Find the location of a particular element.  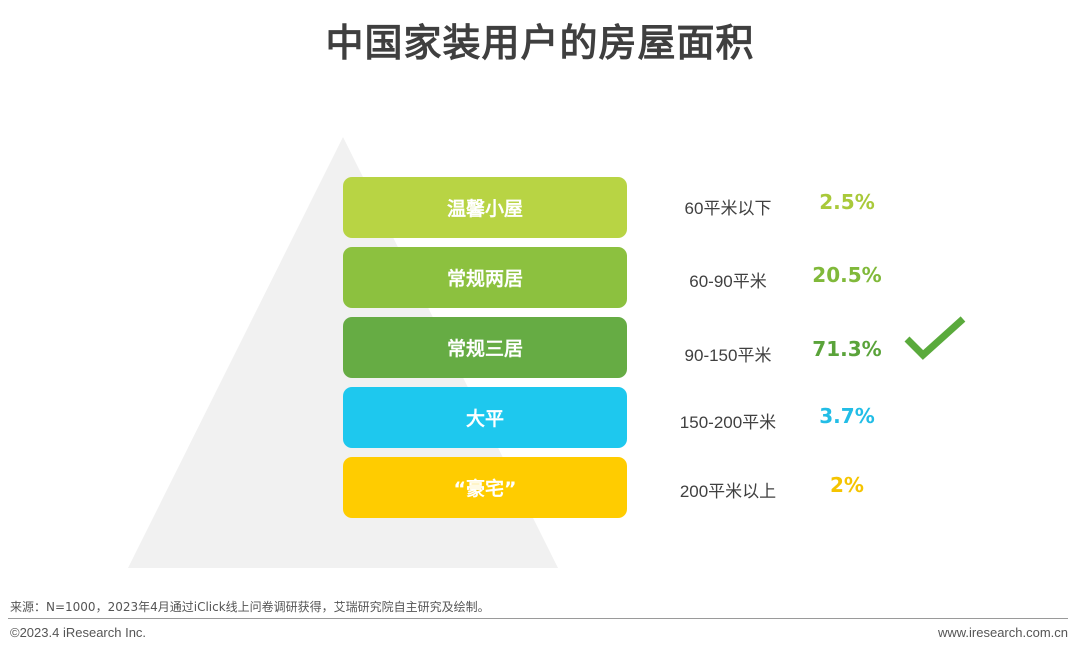

tier-bar-2: 常规两居 is located at coordinates (485, 277).